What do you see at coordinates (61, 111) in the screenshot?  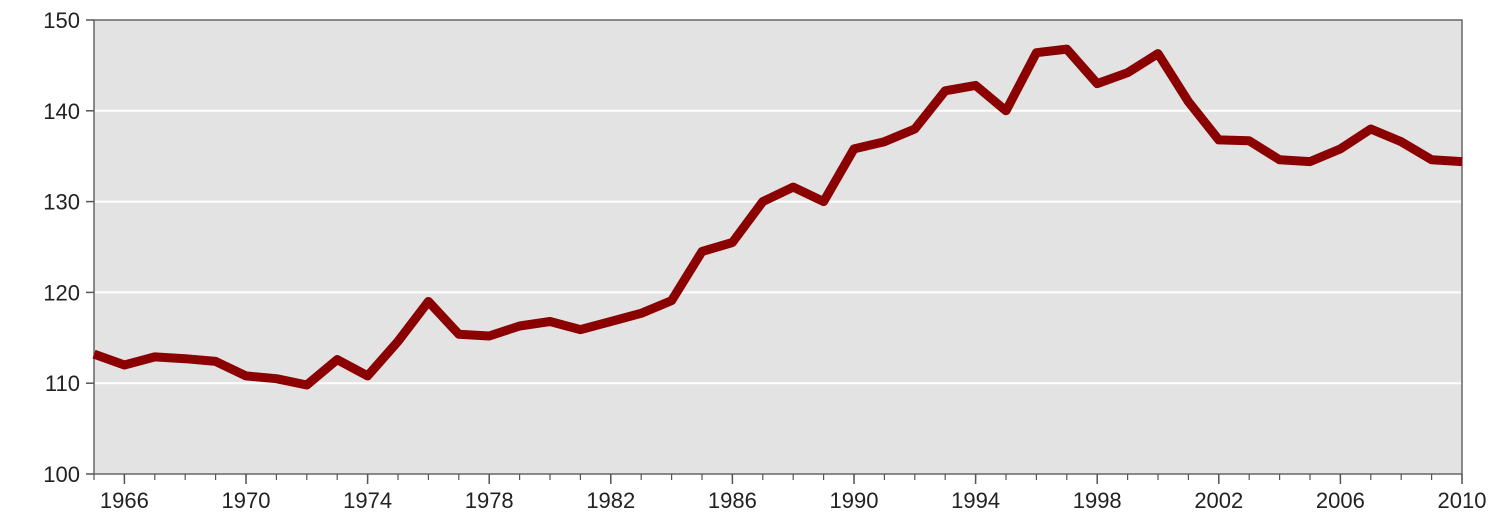 I see `y-tick-label: 140` at bounding box center [61, 111].